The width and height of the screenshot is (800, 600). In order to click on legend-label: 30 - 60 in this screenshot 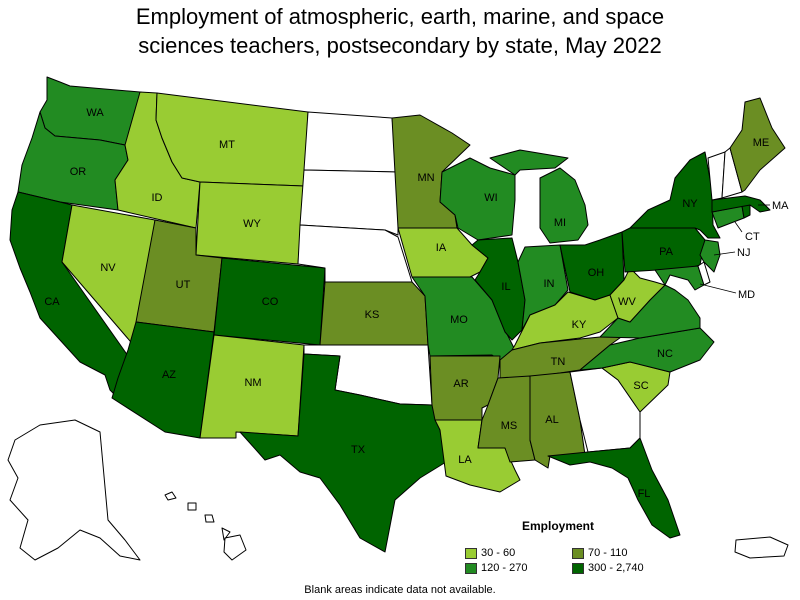, I will do `click(498, 553)`.